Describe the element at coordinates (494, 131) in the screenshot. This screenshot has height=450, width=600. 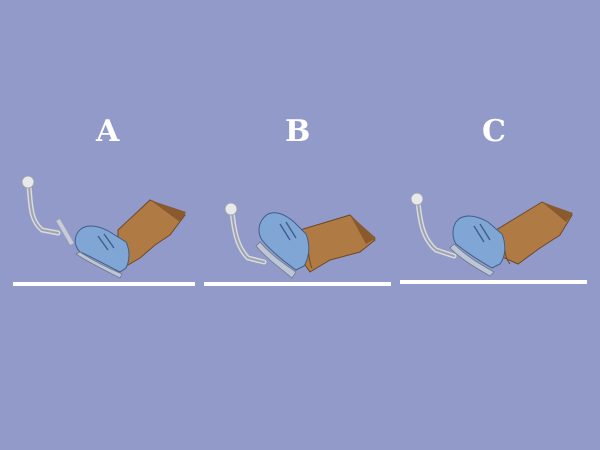
I see `panel-label-c: C` at that location.